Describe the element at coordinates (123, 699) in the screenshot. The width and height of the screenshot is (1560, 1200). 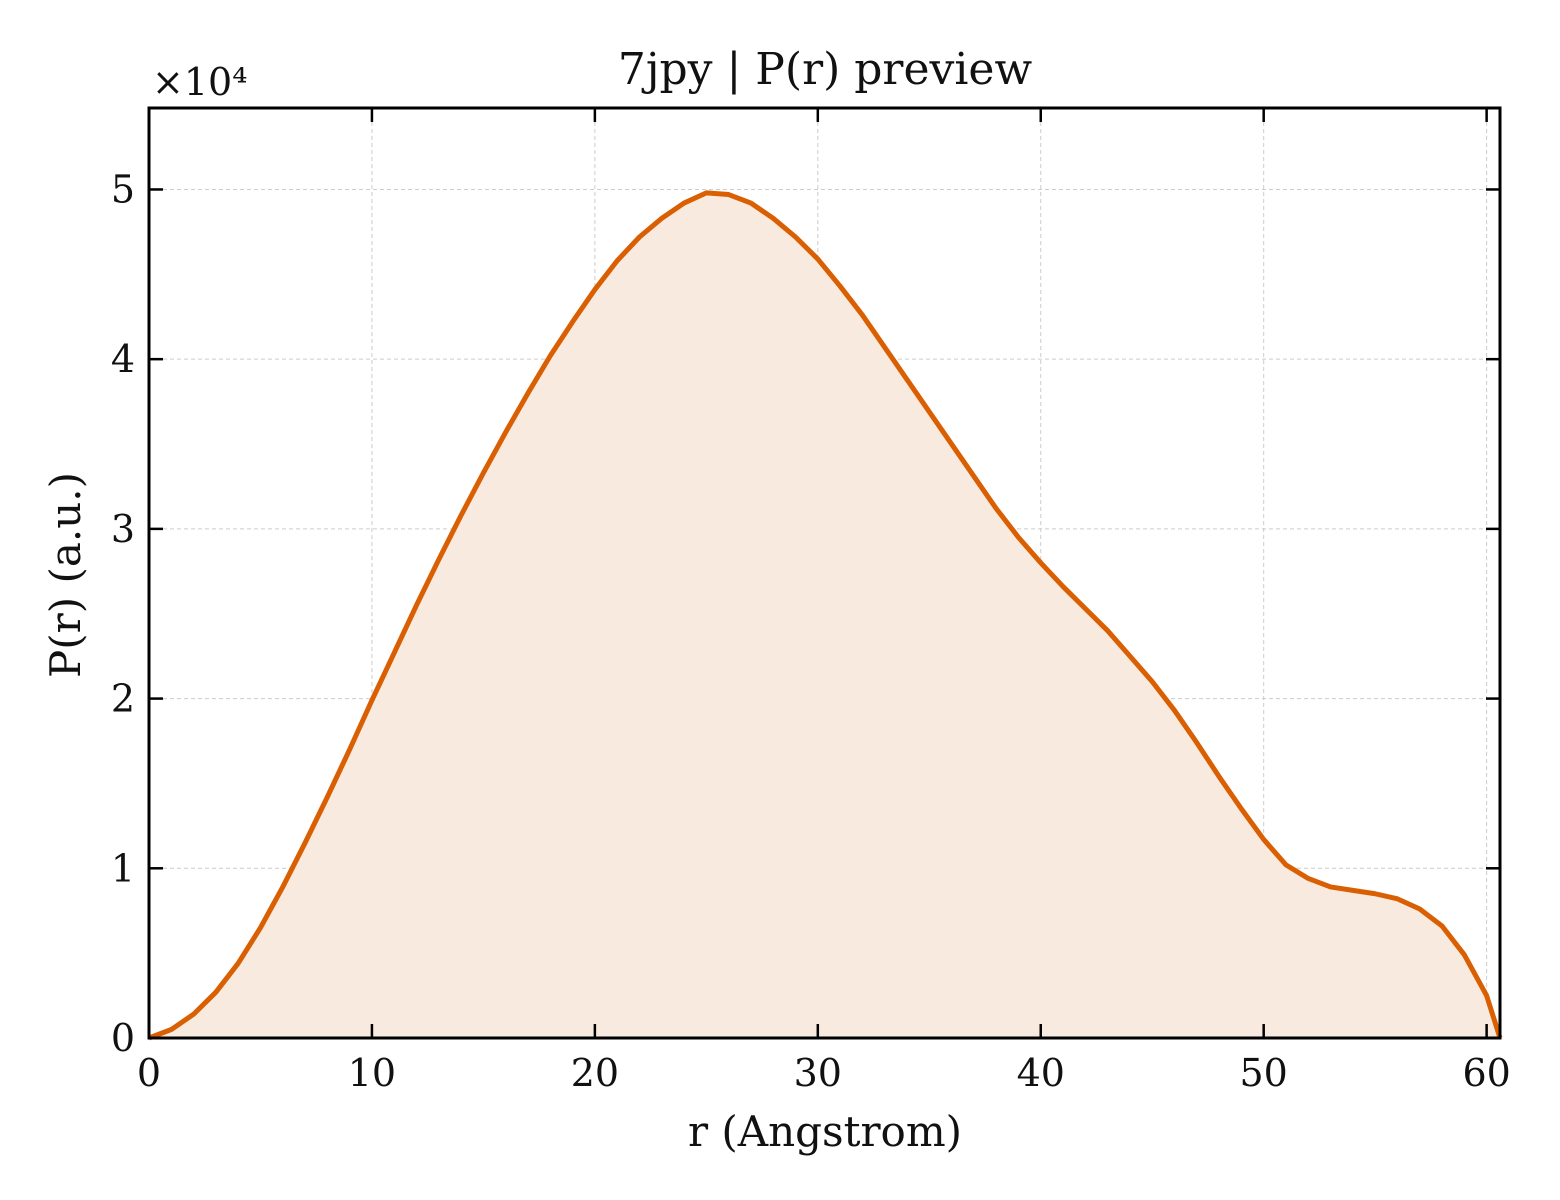
I see `y-tick-label-2: 2` at that location.